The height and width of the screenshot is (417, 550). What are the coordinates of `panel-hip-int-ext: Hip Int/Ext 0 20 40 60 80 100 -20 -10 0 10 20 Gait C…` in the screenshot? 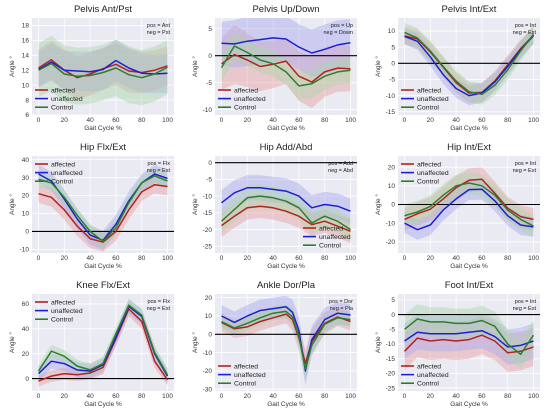 It's located at (457, 206).